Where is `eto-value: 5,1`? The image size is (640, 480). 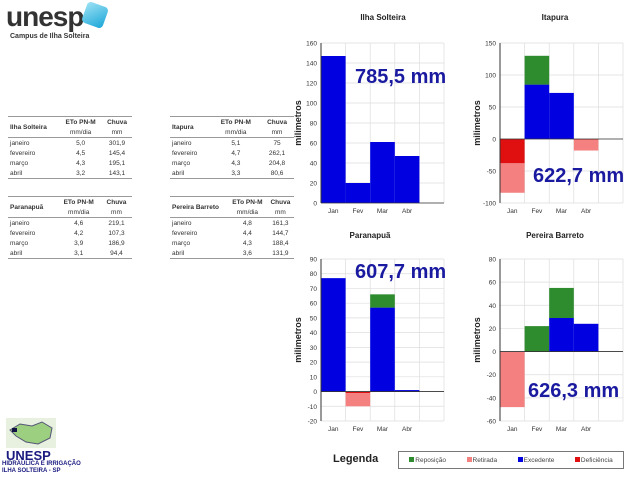
eto-value: 5,1 is located at coordinates (236, 143).